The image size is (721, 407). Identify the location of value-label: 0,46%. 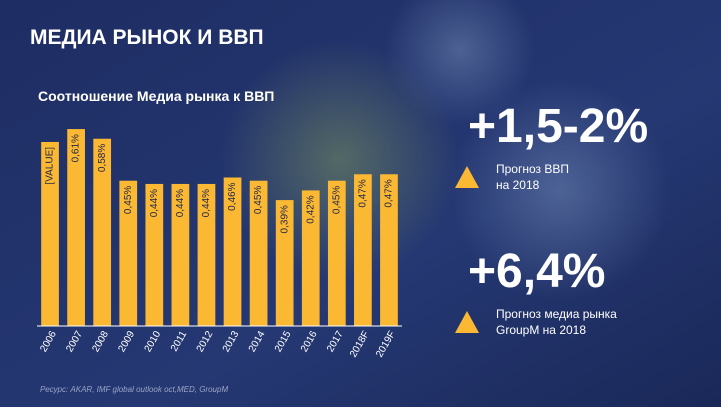
(232, 196).